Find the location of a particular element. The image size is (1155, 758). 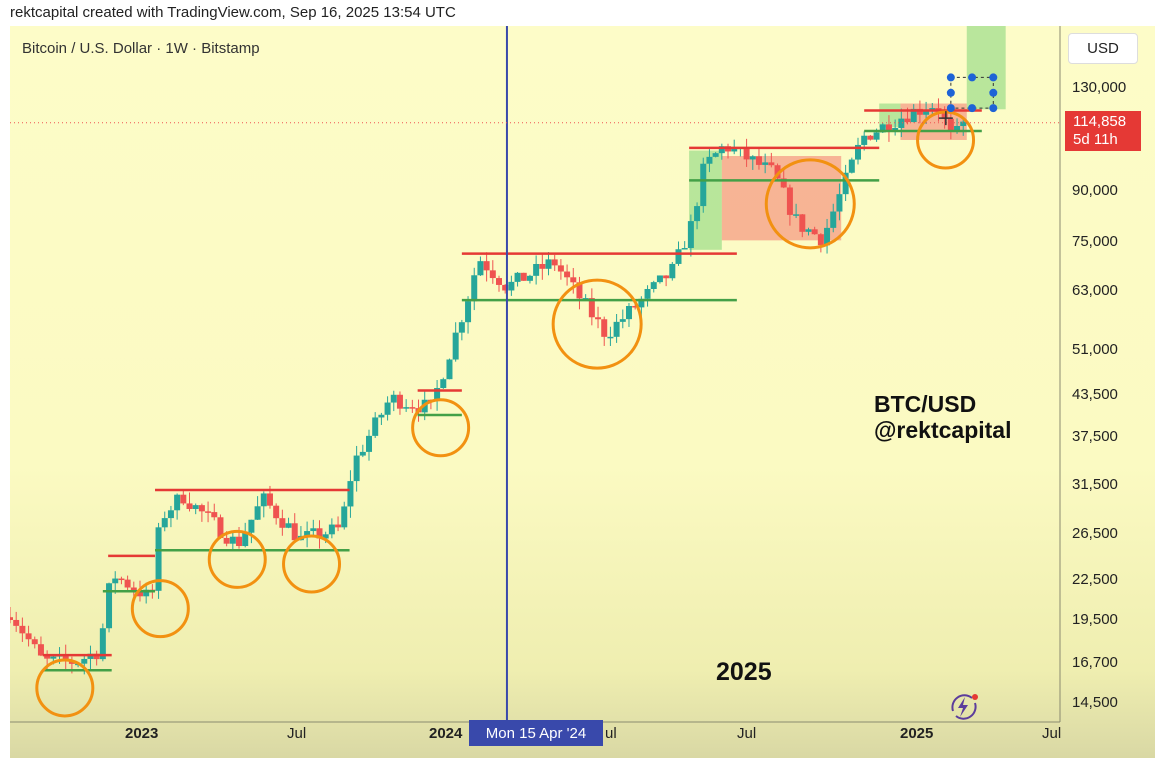

watermark-line-1: BTC/USD is located at coordinates (925, 404).